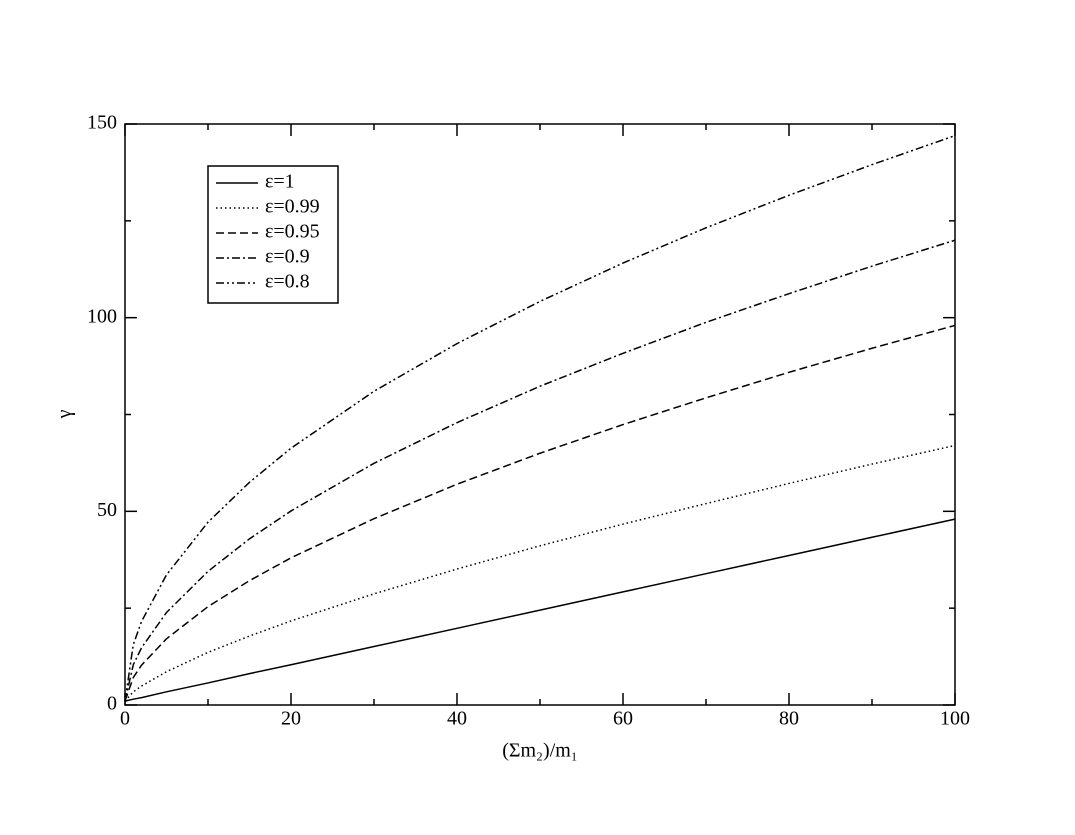  What do you see at coordinates (102, 123) in the screenshot?
I see `y-tick-label: 150` at bounding box center [102, 123].